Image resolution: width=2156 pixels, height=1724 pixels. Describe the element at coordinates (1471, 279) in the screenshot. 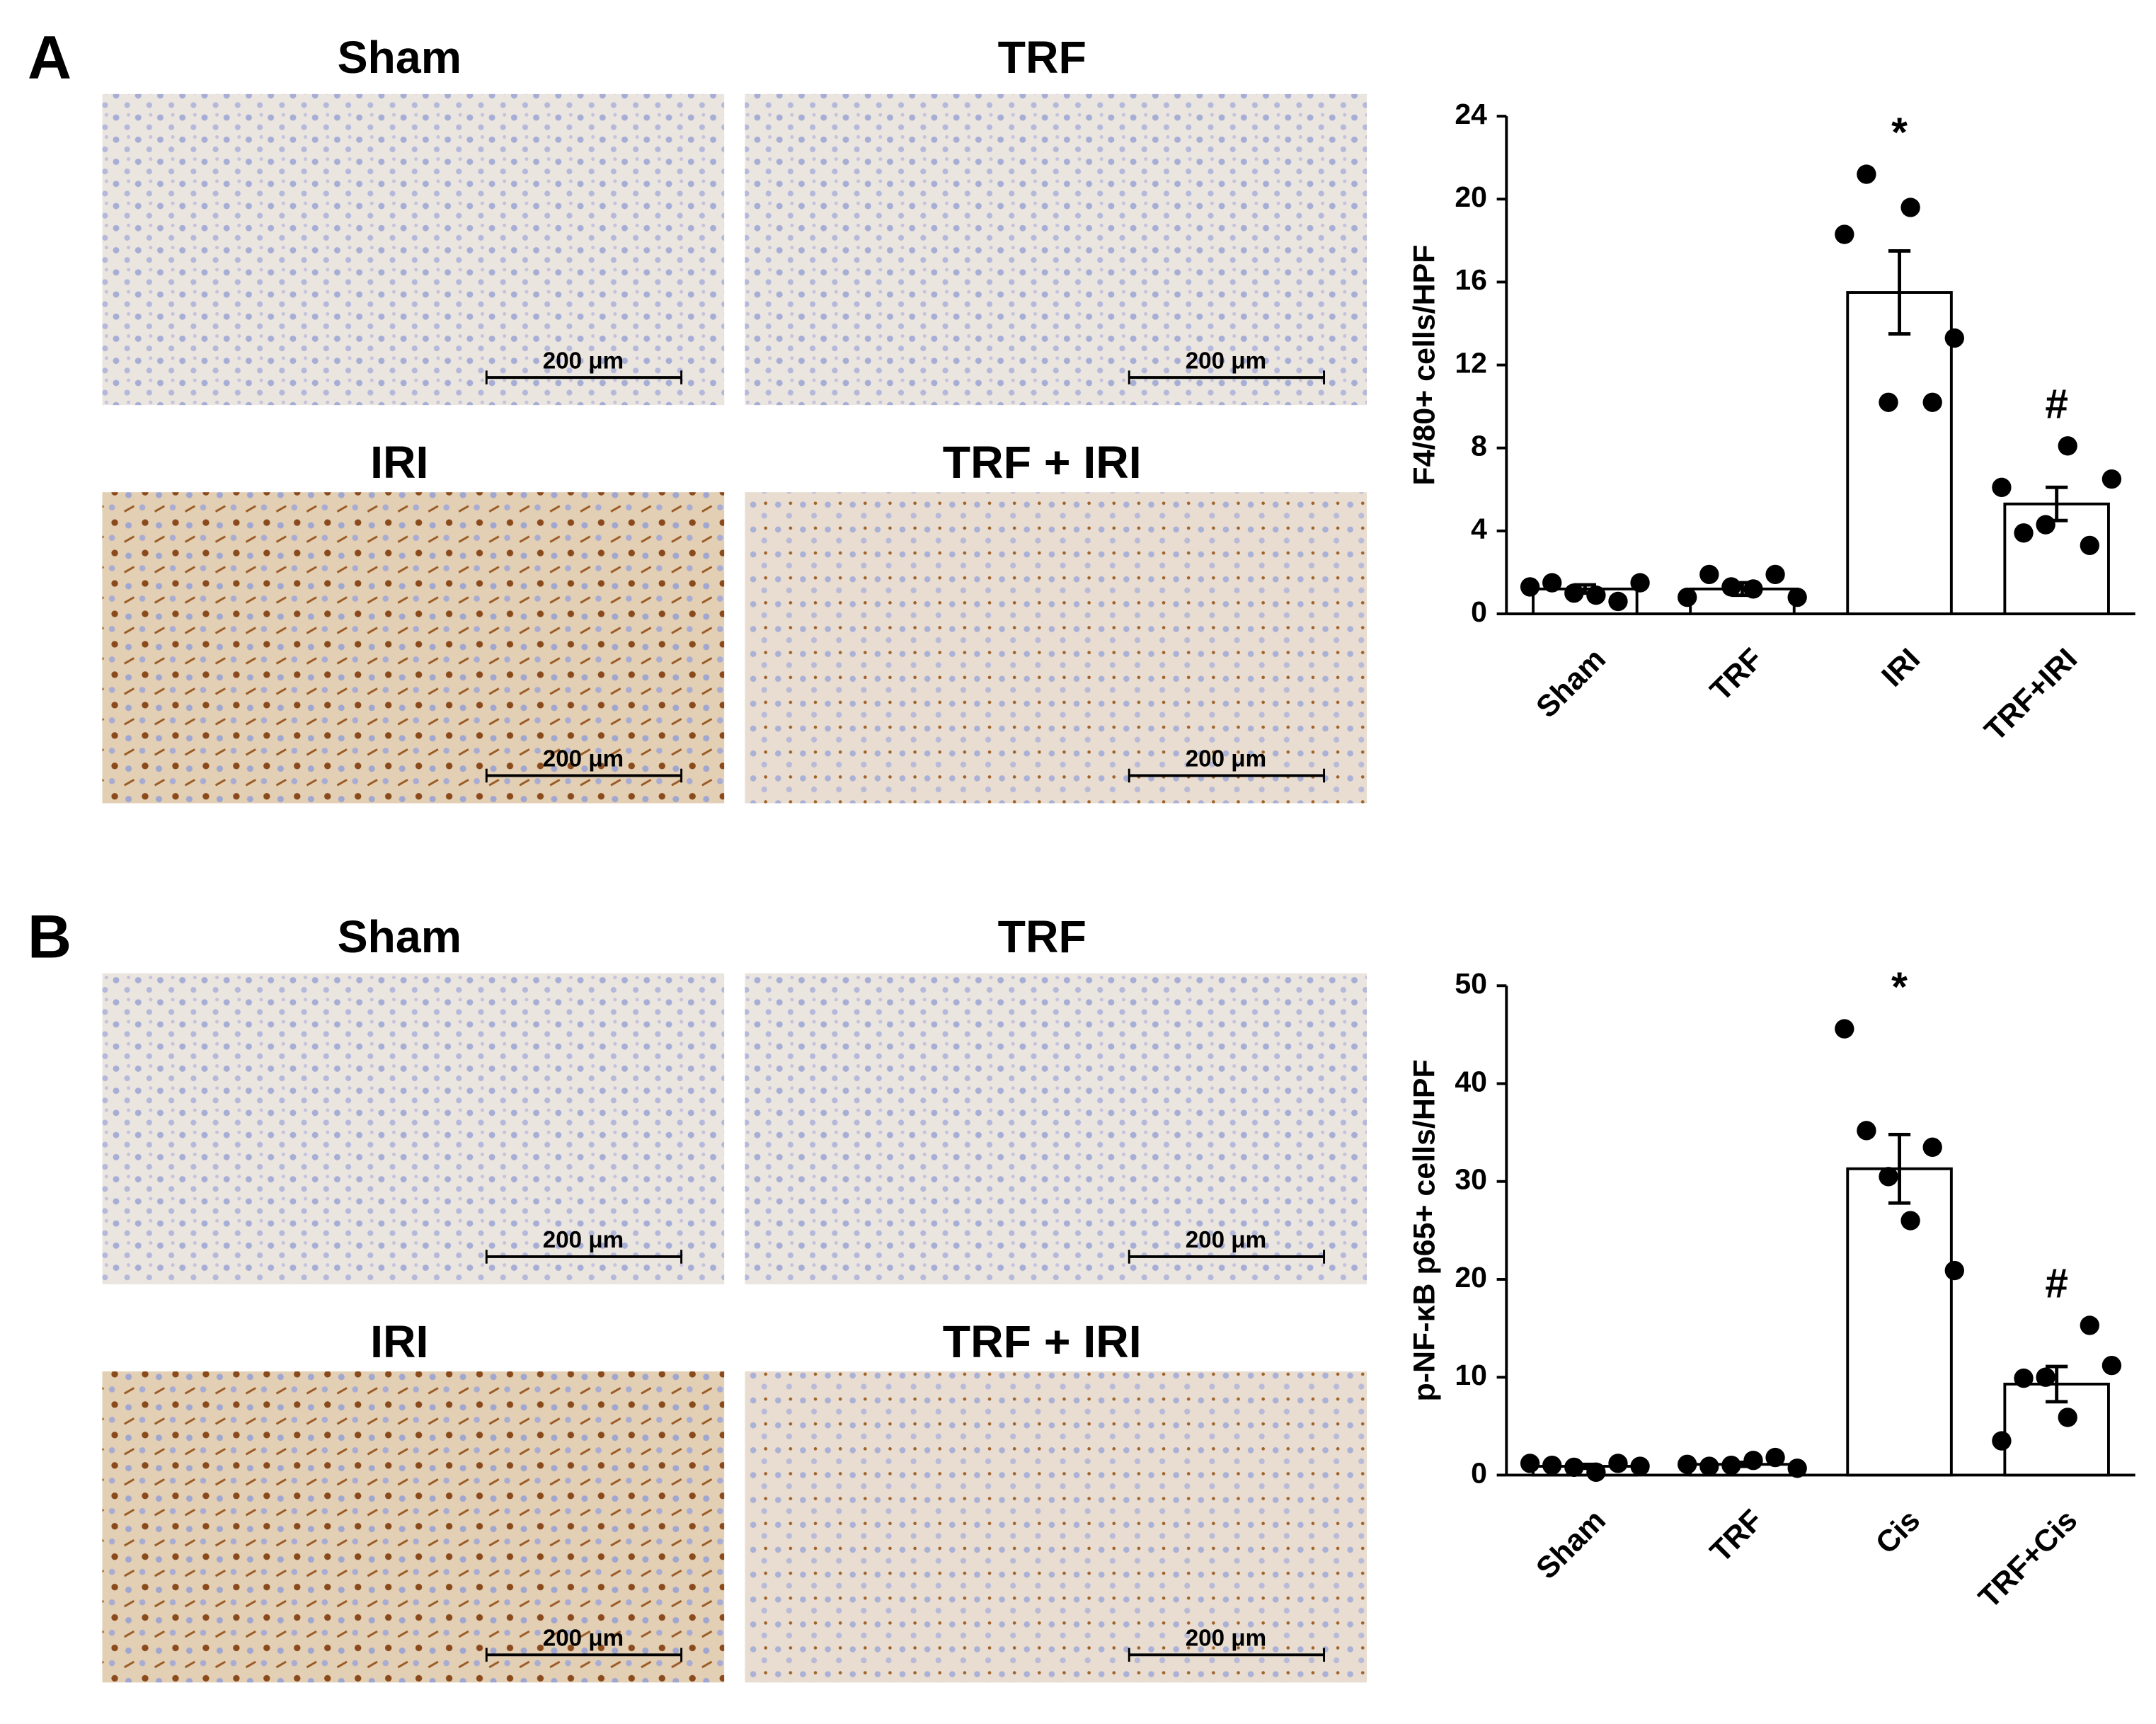

I see `y-tick-label: 16` at that location.